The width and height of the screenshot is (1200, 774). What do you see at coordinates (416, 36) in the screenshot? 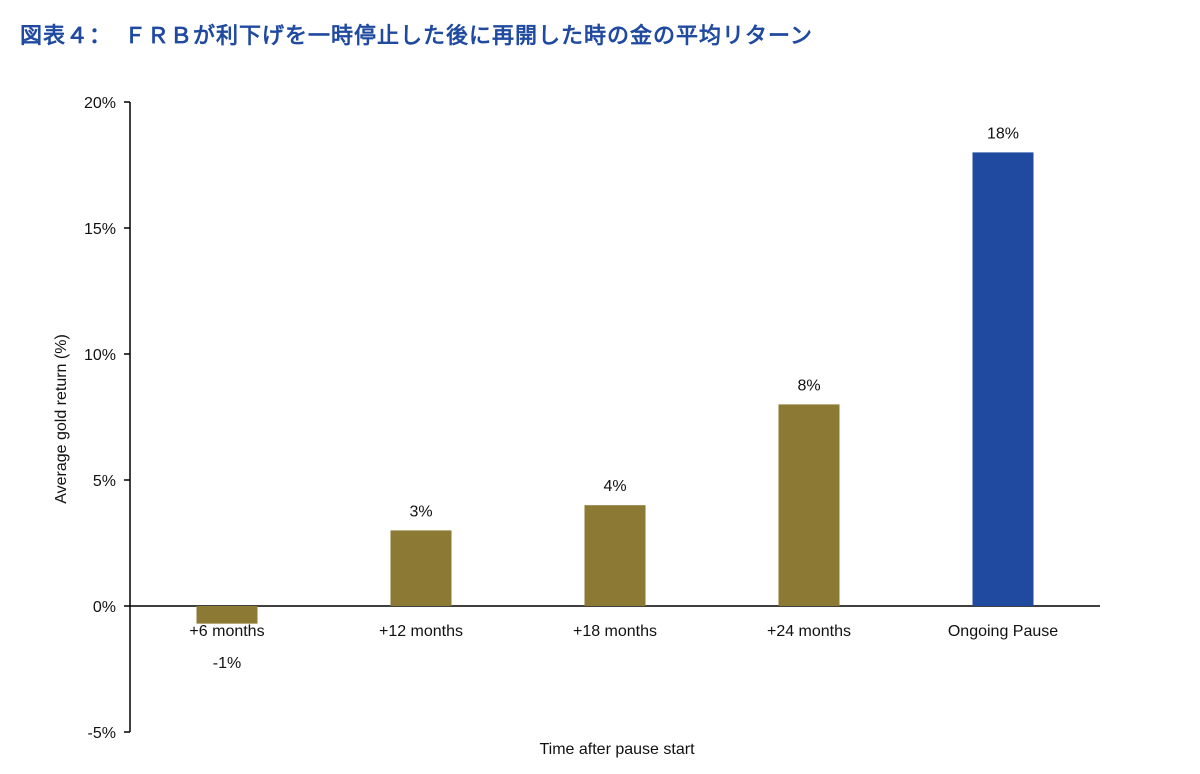
I see `chart-title: 図表４： ＦＲＢが利下げを一時停止した後に再開した時の金の平均リターン` at bounding box center [416, 36].